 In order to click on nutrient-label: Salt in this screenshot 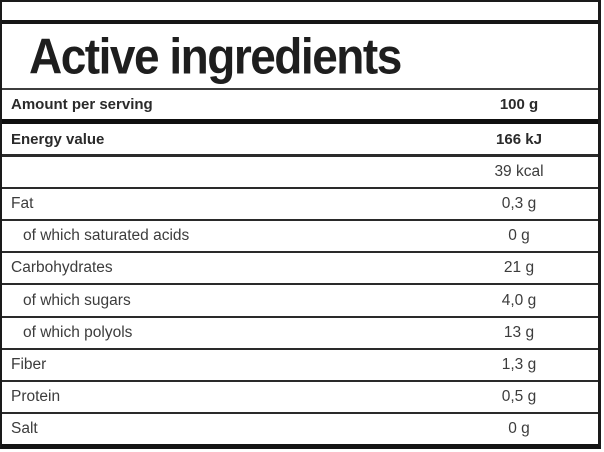, I will do `click(24, 428)`.